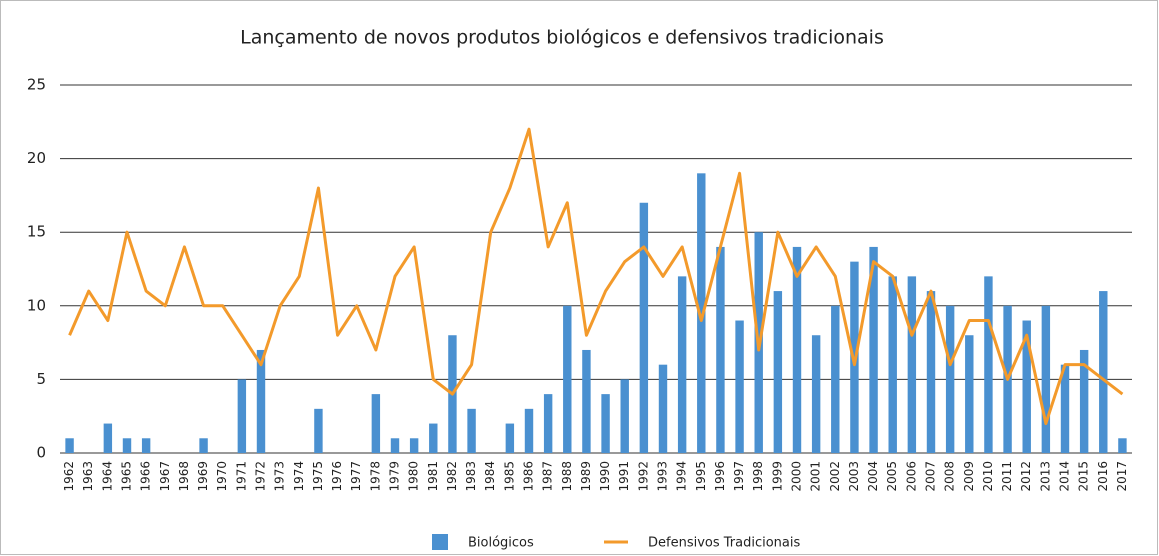  I want to click on x-tick-label: 2010, so click(988, 476).